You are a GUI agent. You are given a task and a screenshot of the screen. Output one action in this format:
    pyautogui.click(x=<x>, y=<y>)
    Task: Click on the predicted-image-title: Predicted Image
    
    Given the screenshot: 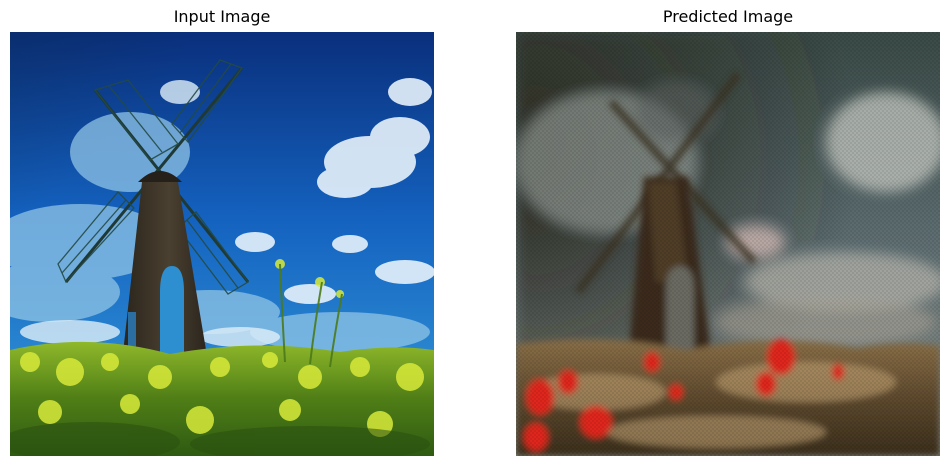 What is the action you would take?
    pyautogui.click(x=728, y=16)
    